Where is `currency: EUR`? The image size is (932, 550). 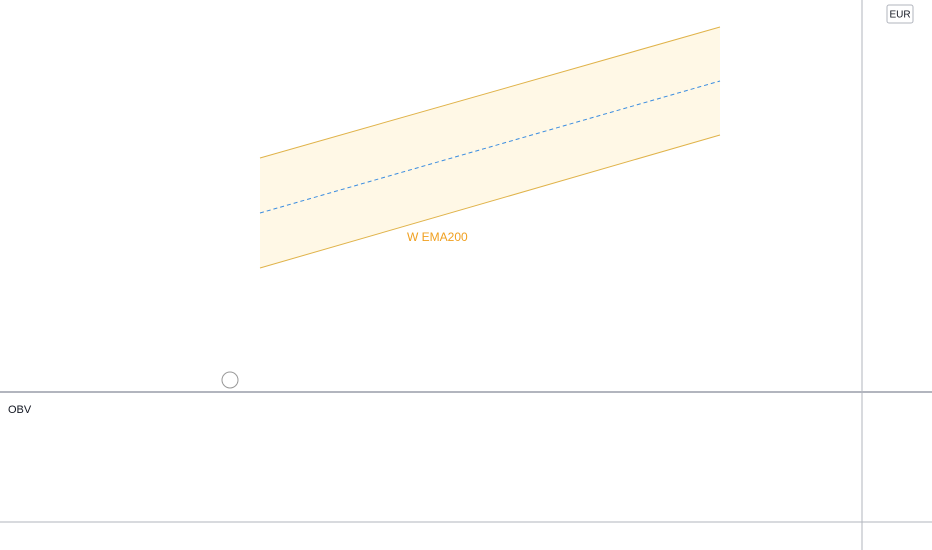 currency: EUR is located at coordinates (899, 15).